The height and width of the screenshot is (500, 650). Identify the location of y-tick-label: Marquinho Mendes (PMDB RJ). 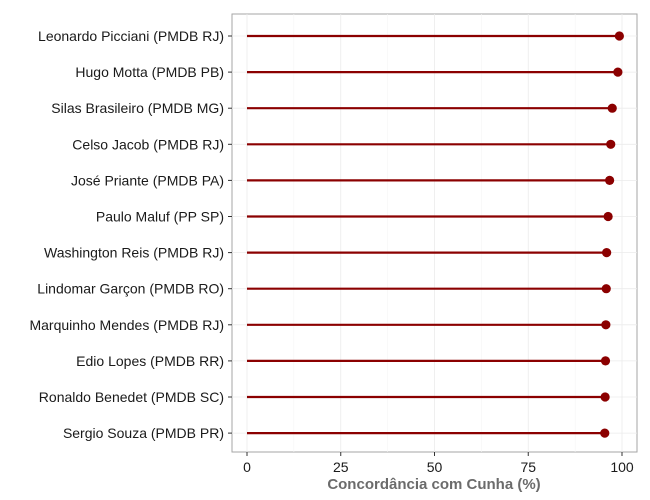
(126, 325).